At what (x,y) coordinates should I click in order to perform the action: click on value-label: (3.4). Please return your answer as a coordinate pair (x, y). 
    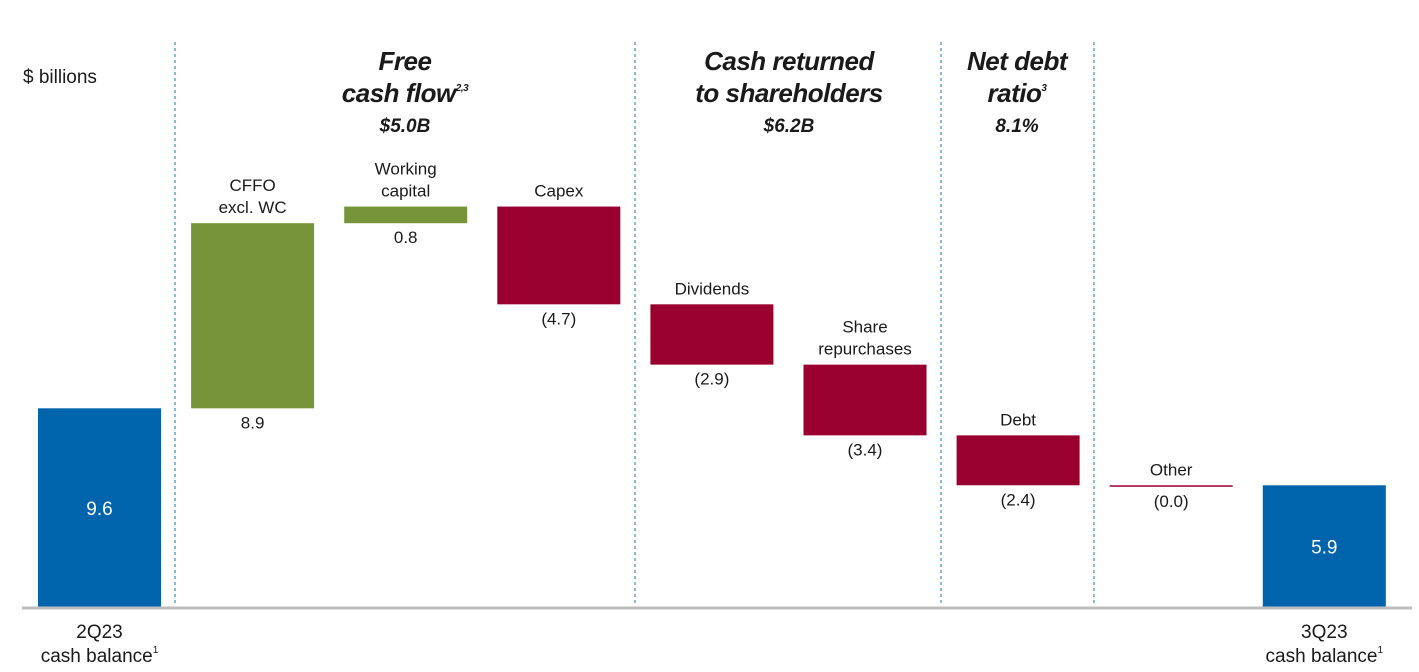
    Looking at the image, I should click on (865, 449).